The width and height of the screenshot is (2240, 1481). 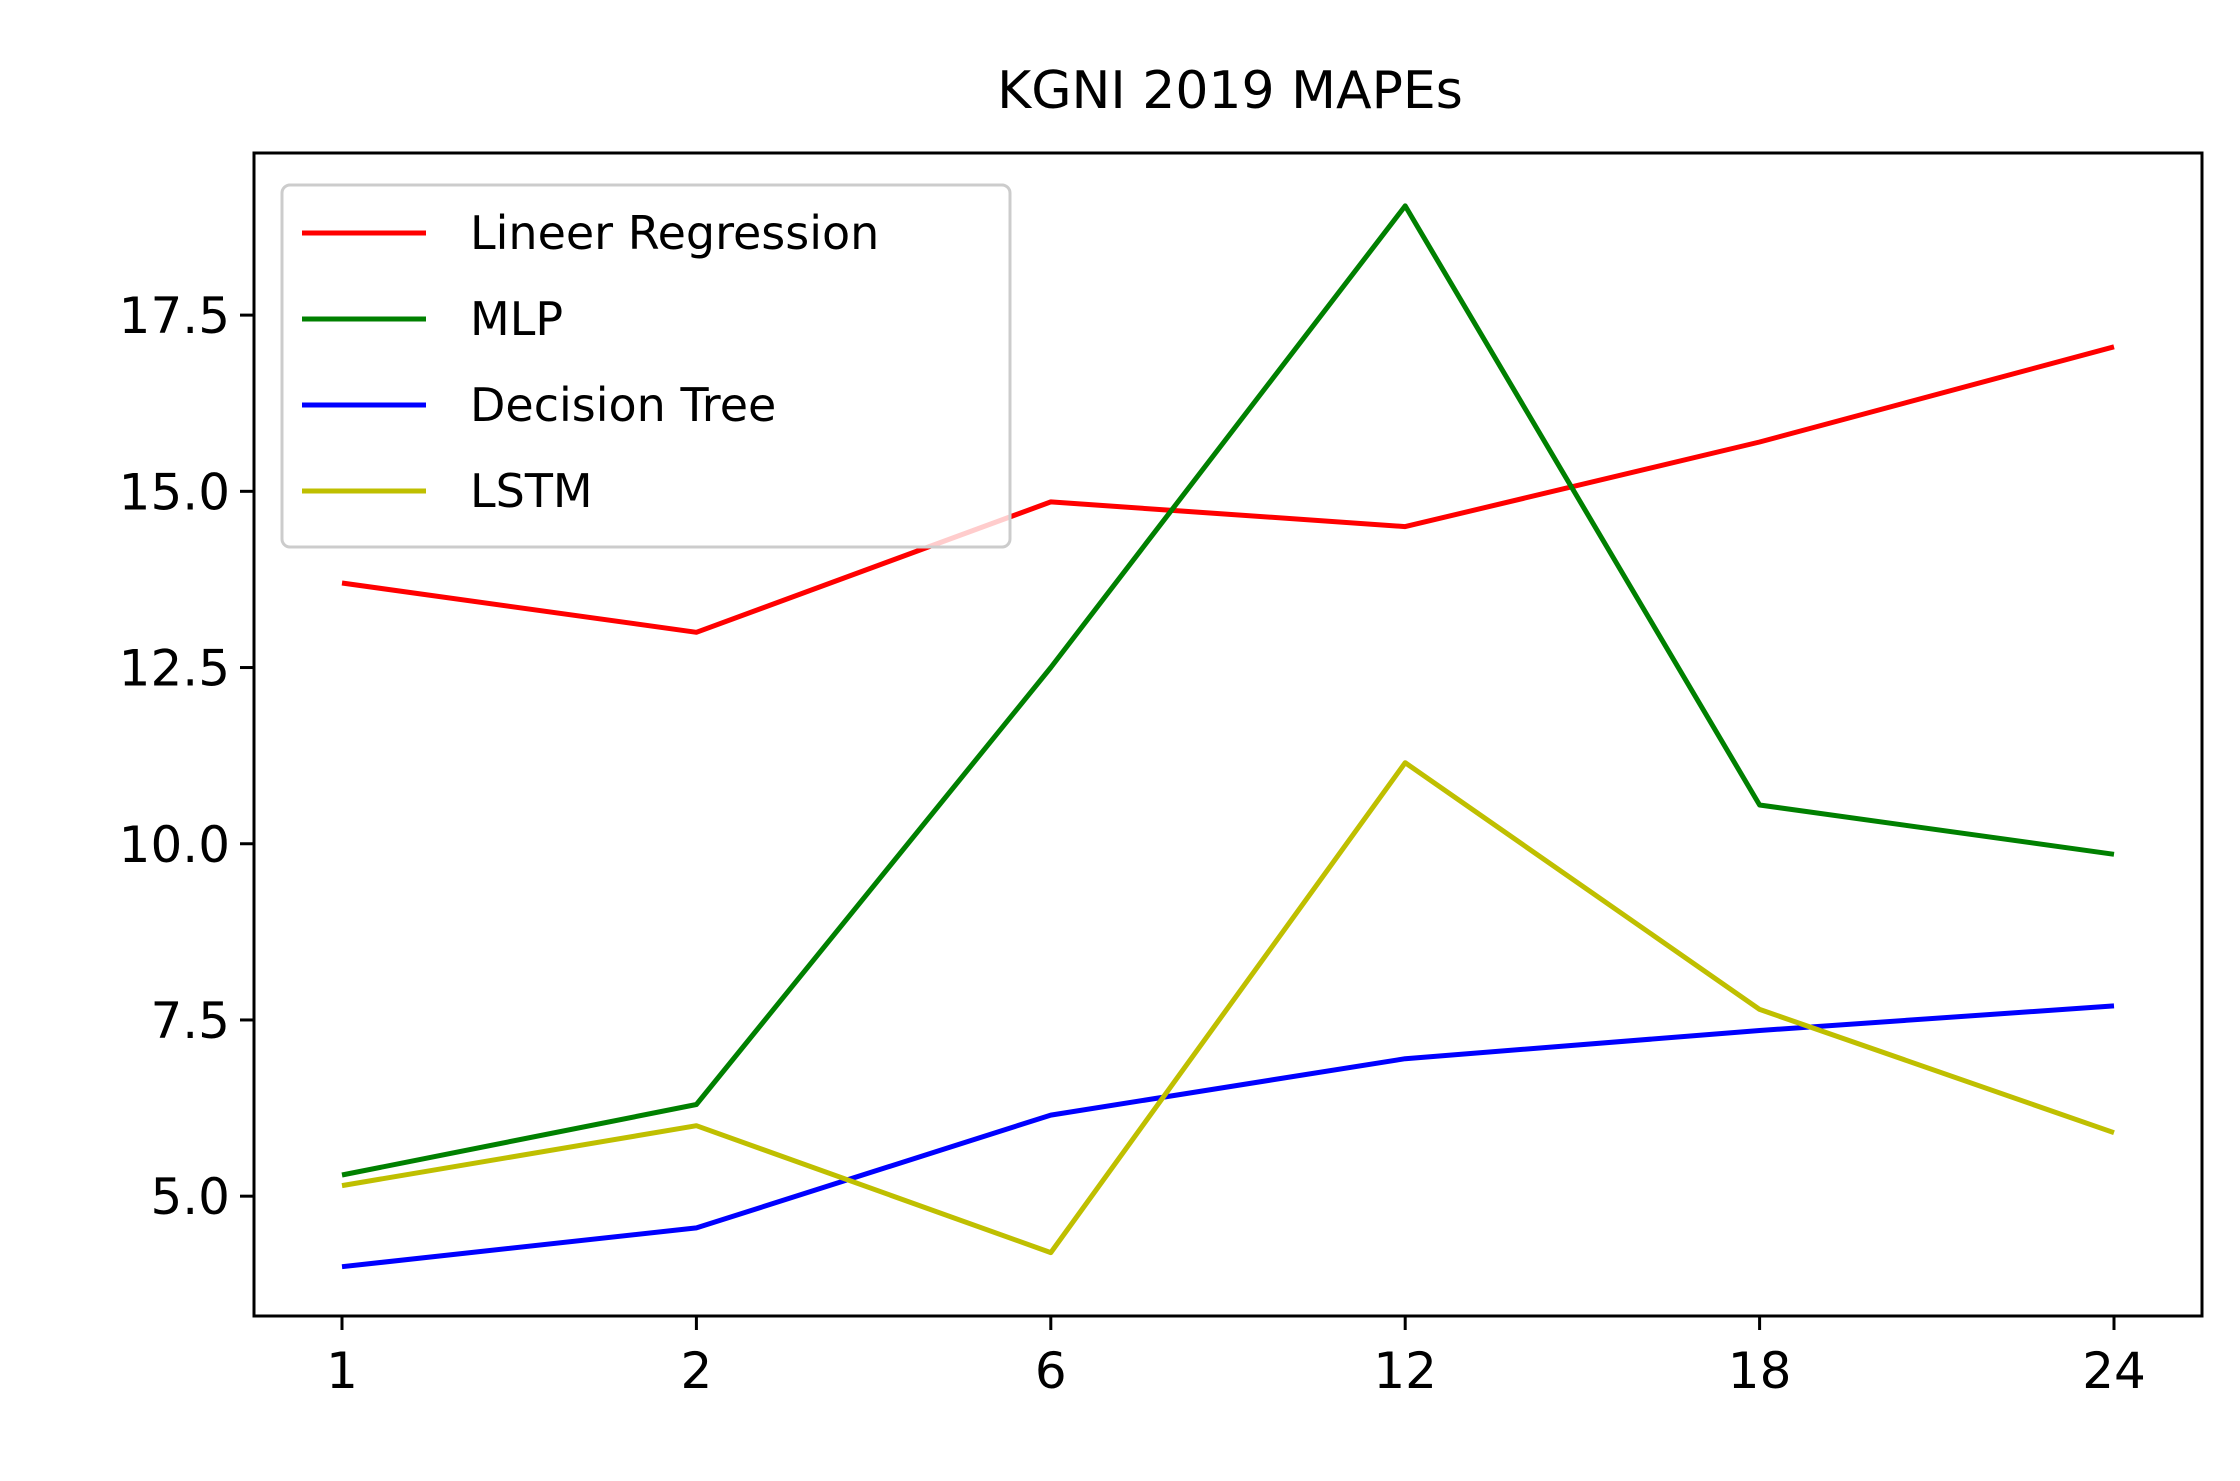 What do you see at coordinates (1760, 1371) in the screenshot?
I see `x-tick-label: 18` at bounding box center [1760, 1371].